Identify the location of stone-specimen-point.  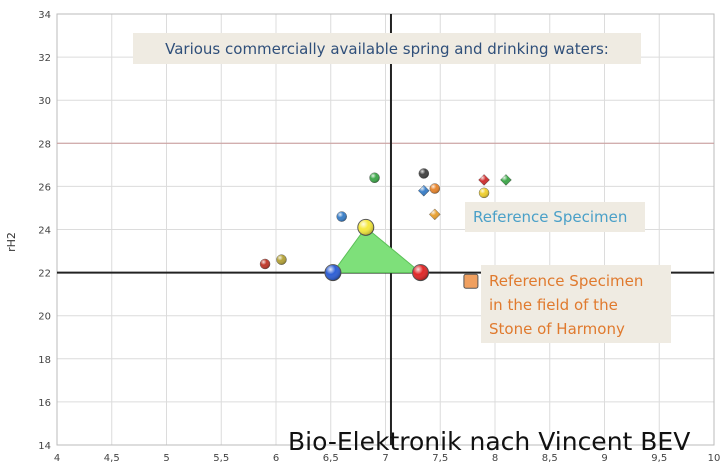
(471, 281).